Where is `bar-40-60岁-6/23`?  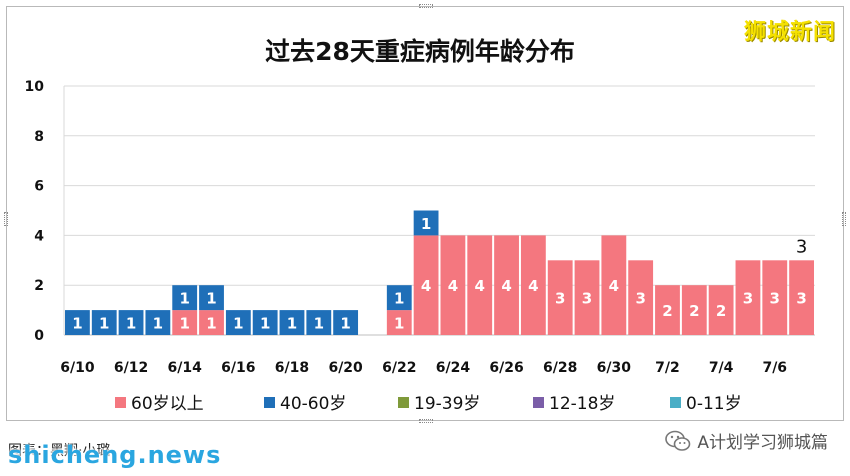
bar-40-60岁-6/23 is located at coordinates (426, 223).